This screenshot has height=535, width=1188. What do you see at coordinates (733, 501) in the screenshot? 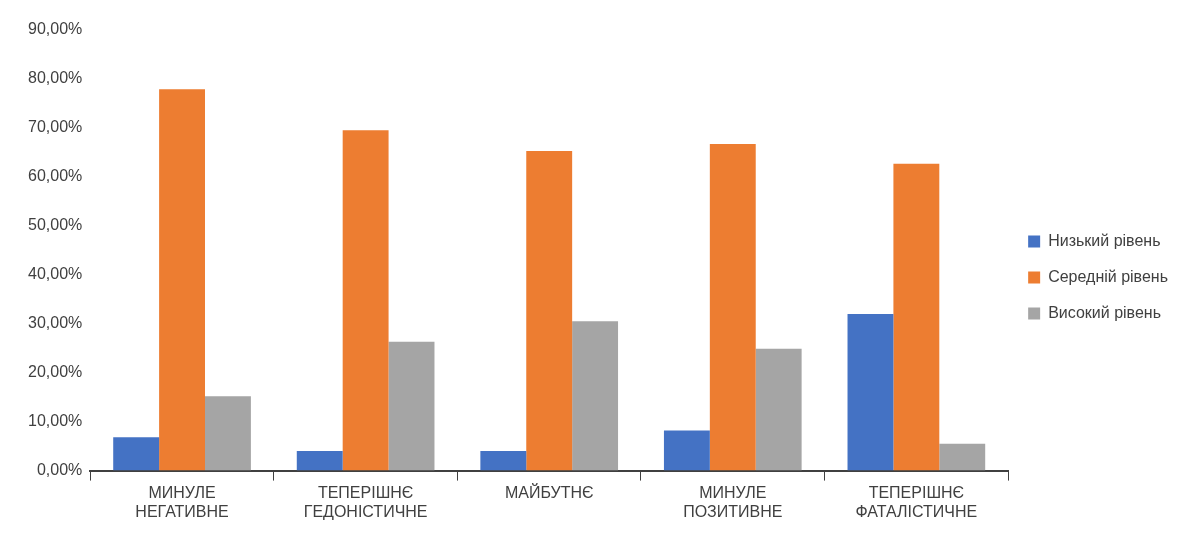
I see `x-tick-label: МИНУЛЕ ПОЗИТИВНЕ` at bounding box center [733, 501].